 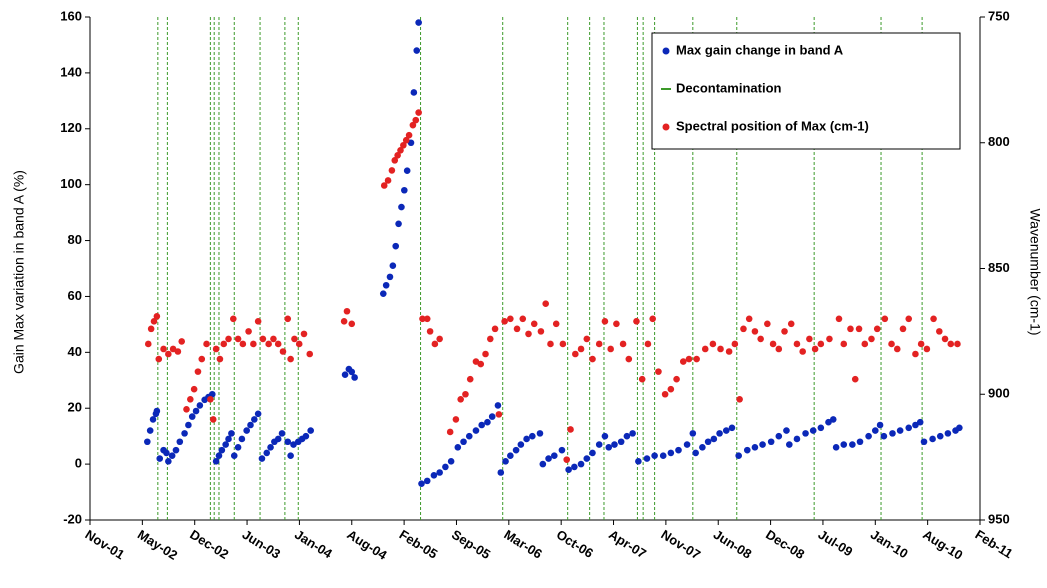 I want to click on x-tick-label: Nov-07, so click(x=680, y=545).